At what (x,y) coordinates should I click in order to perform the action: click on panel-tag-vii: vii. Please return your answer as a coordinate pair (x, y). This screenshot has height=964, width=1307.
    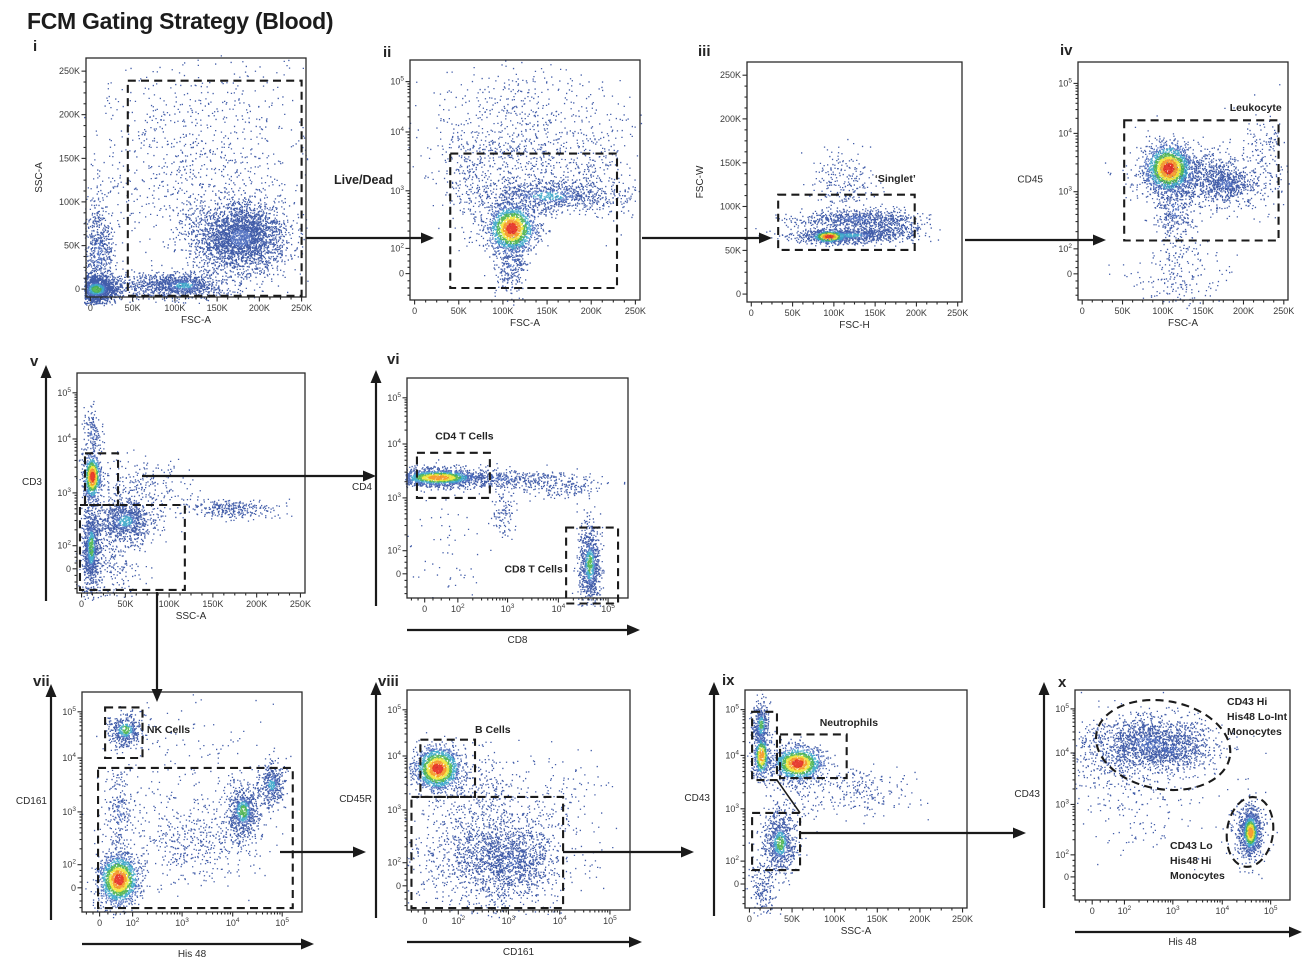
    Looking at the image, I should click on (41, 681).